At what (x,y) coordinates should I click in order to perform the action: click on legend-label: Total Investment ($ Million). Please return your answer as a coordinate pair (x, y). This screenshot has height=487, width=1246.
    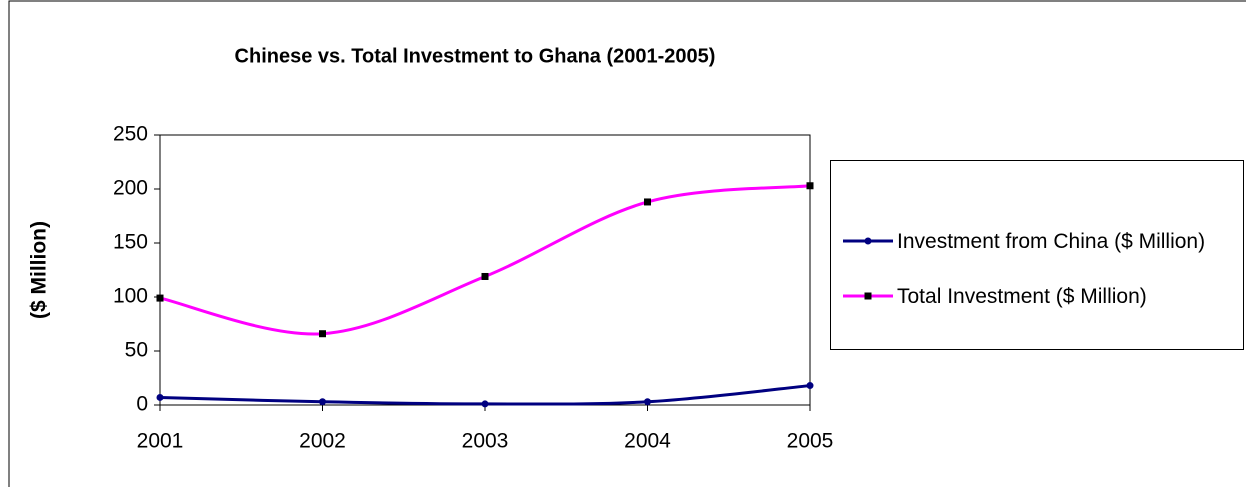
    Looking at the image, I should click on (1022, 296).